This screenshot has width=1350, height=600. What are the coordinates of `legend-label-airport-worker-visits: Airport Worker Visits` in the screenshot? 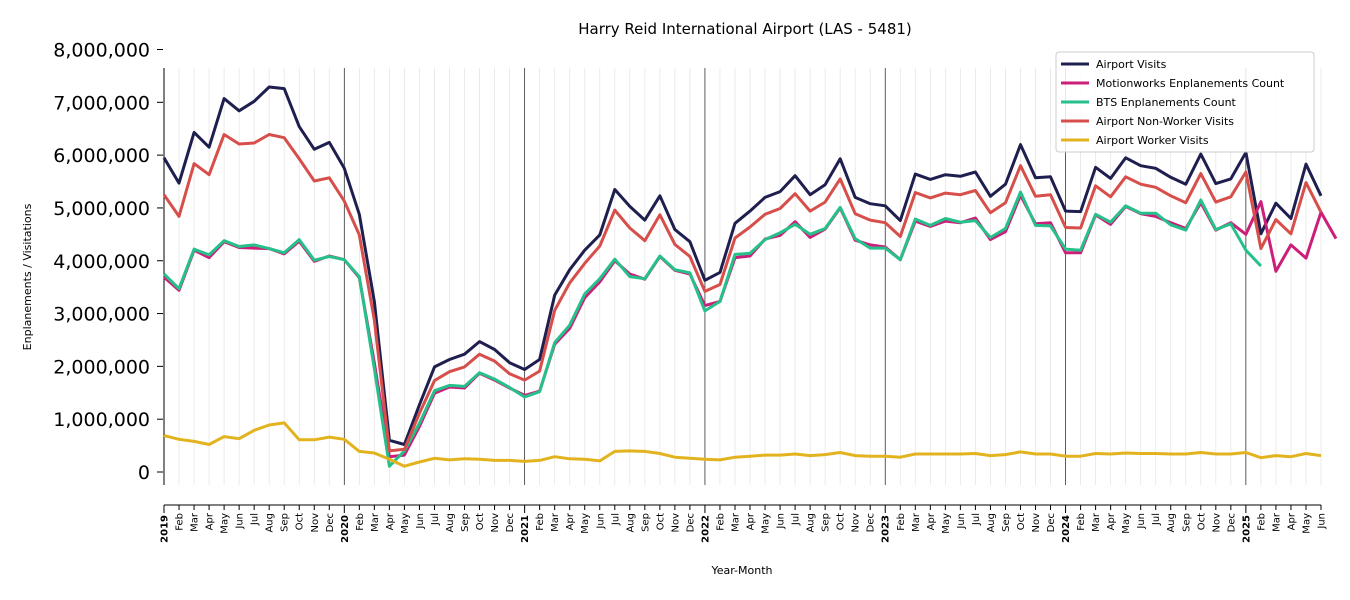 It's located at (1152, 140).